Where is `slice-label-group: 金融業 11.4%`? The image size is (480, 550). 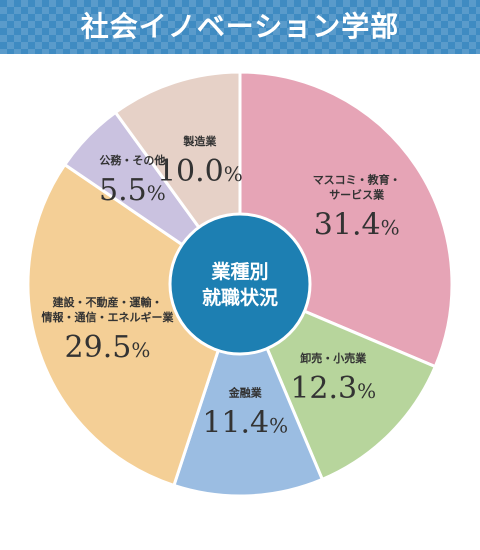 slice-label-group: 金融業 11.4% is located at coordinates (245, 412).